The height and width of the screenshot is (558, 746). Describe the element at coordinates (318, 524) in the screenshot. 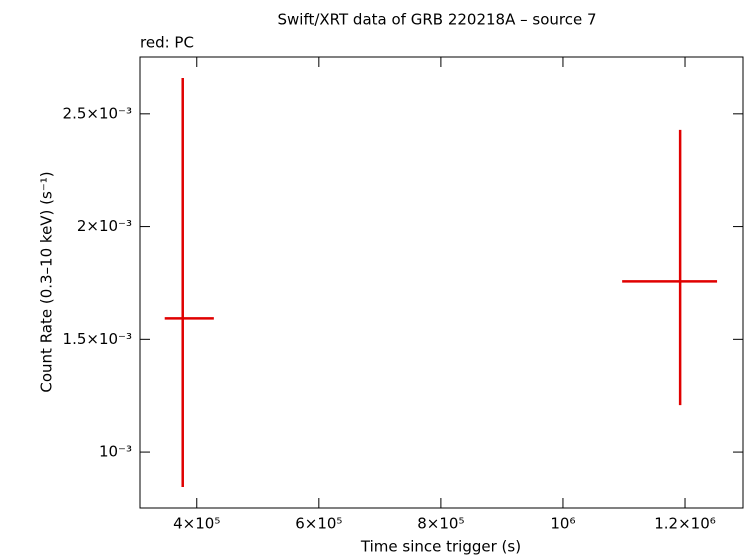

I see `x-tick-label: 6×10⁵` at that location.